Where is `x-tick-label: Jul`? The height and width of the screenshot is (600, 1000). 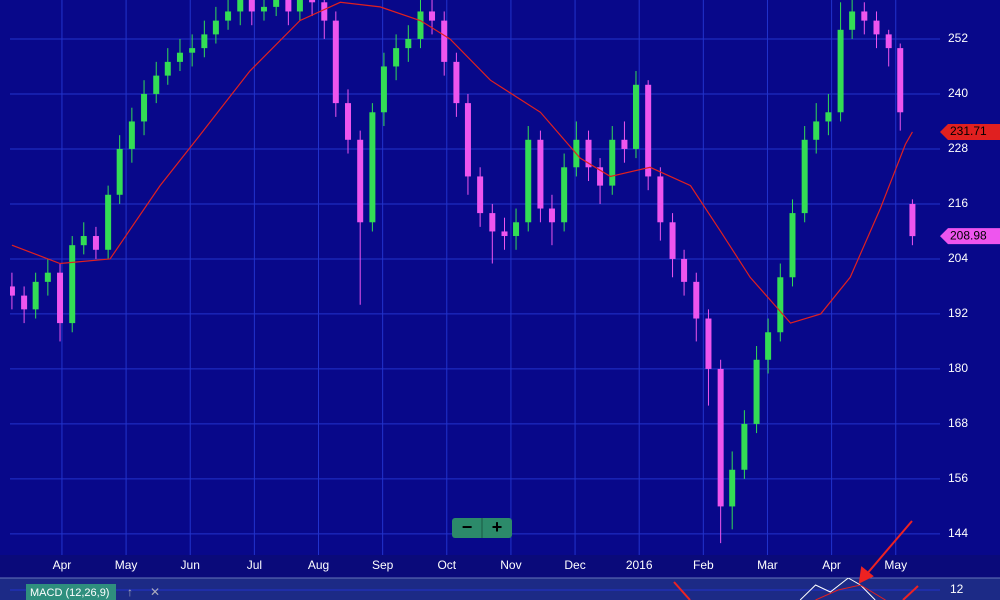 x-tick-label: Jul is located at coordinates (254, 565).